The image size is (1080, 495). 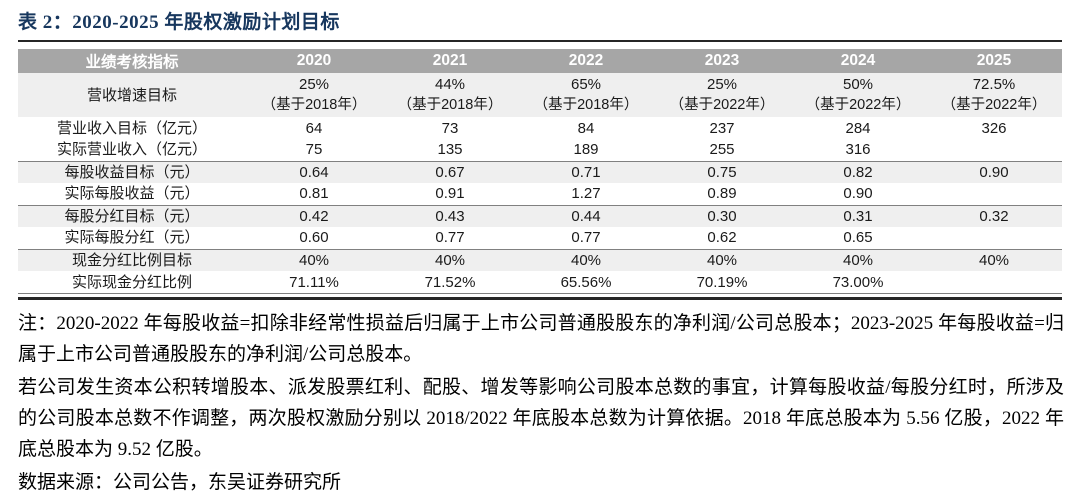 What do you see at coordinates (994, 128) in the screenshot?
I see `data-cell: 326` at bounding box center [994, 128].